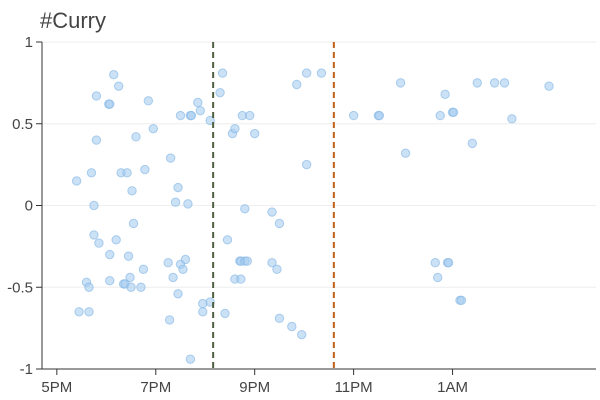  Describe the element at coordinates (26, 369) in the screenshot. I see `y-tick-label: -1` at that location.